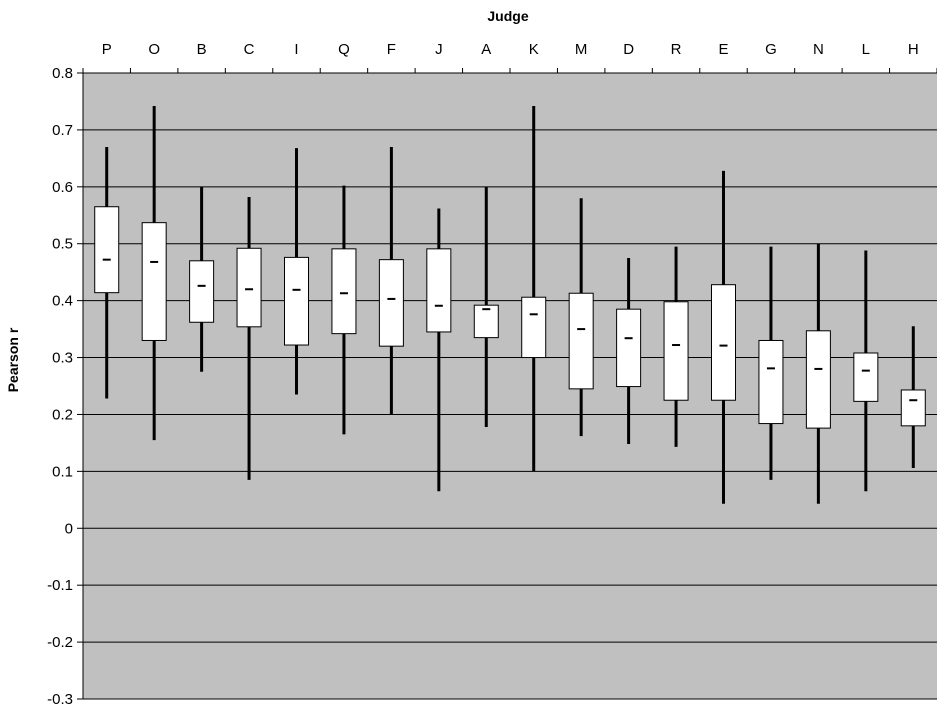 Image resolution: width=937 pixels, height=716 pixels. What do you see at coordinates (818, 49) in the screenshot?
I see `x-tick-label: N` at bounding box center [818, 49].